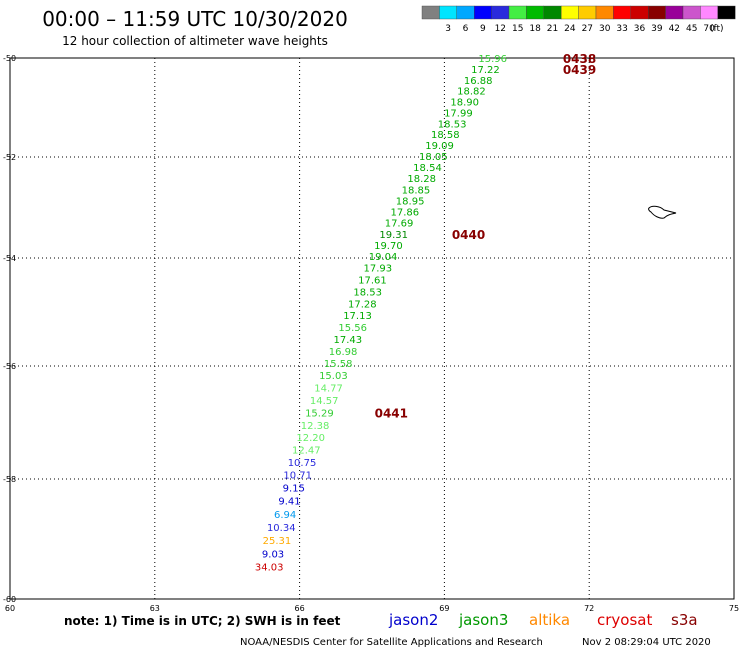  I want to click on legend-swatch-label: 70, so click(709, 29).